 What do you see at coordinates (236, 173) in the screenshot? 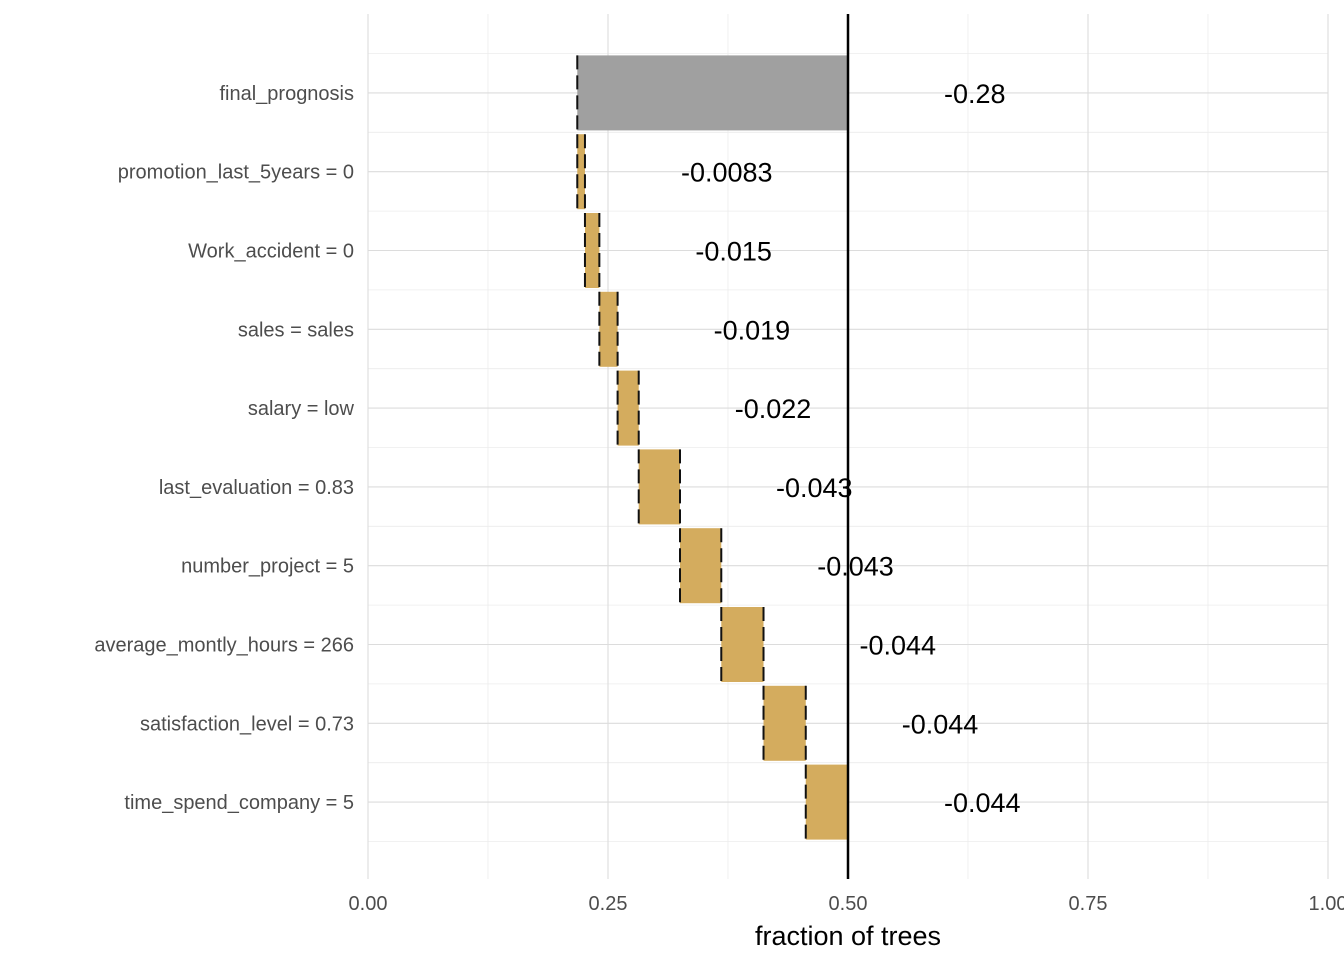
I see `y-axis-label: promotion_last_5years = 0` at bounding box center [236, 173].